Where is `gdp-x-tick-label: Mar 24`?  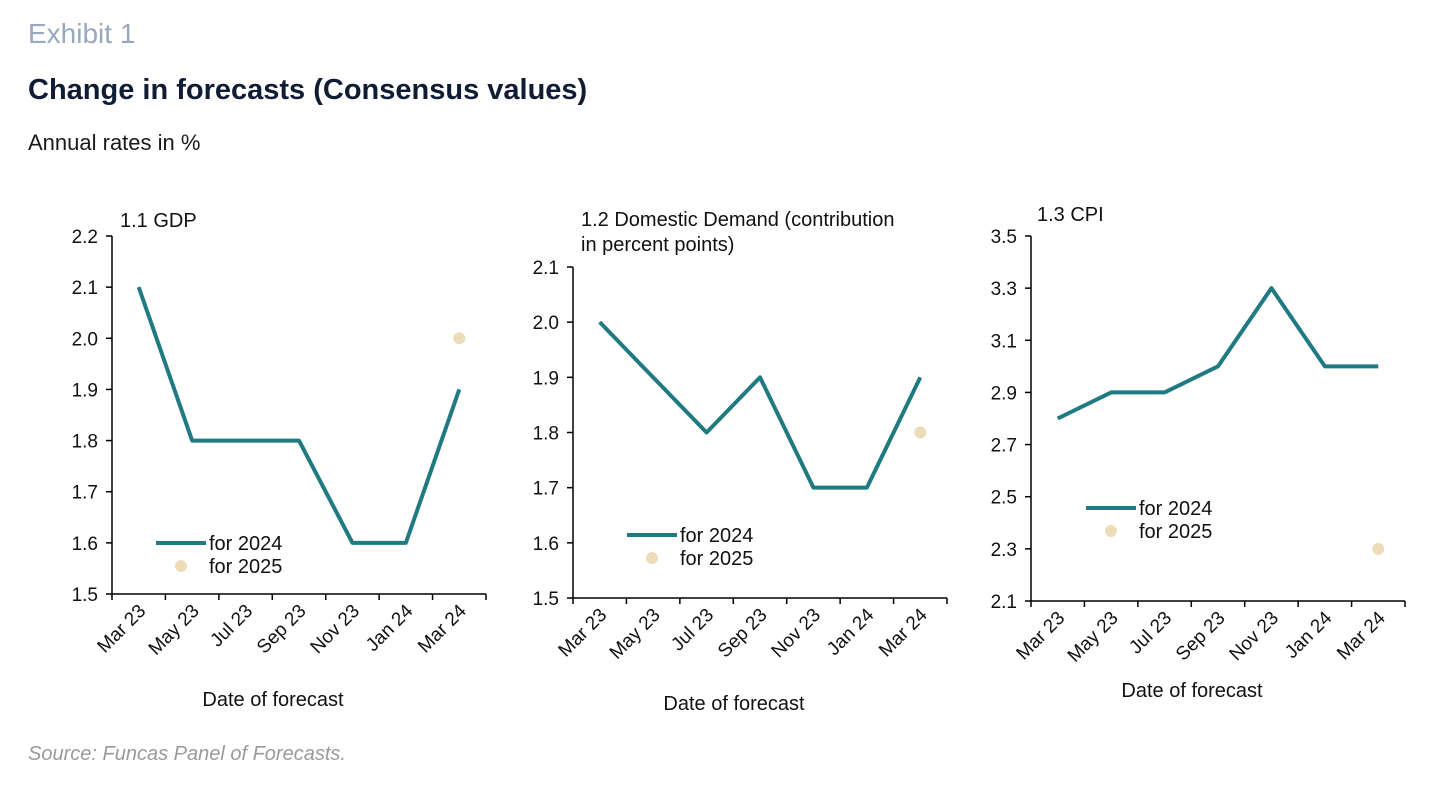 gdp-x-tick-label: Mar 24 is located at coordinates (442, 628).